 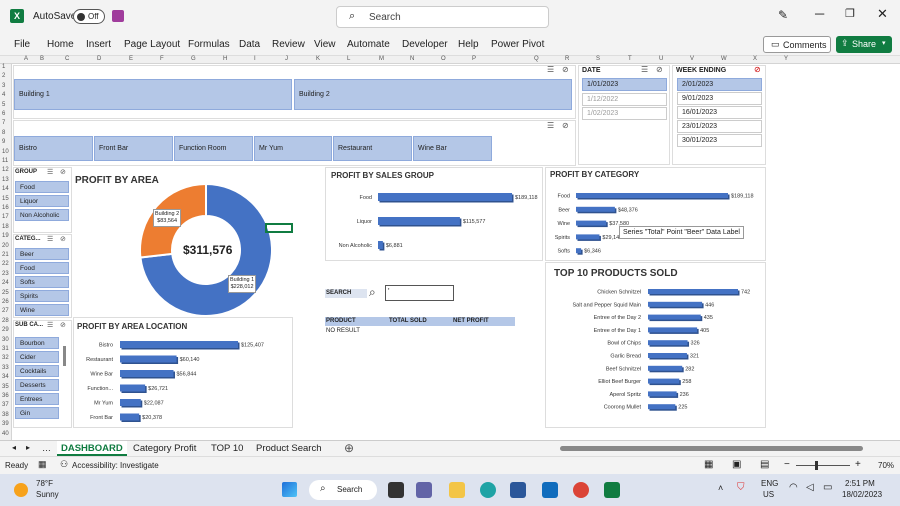 I want to click on row-header: 4, so click(x=4, y=95).